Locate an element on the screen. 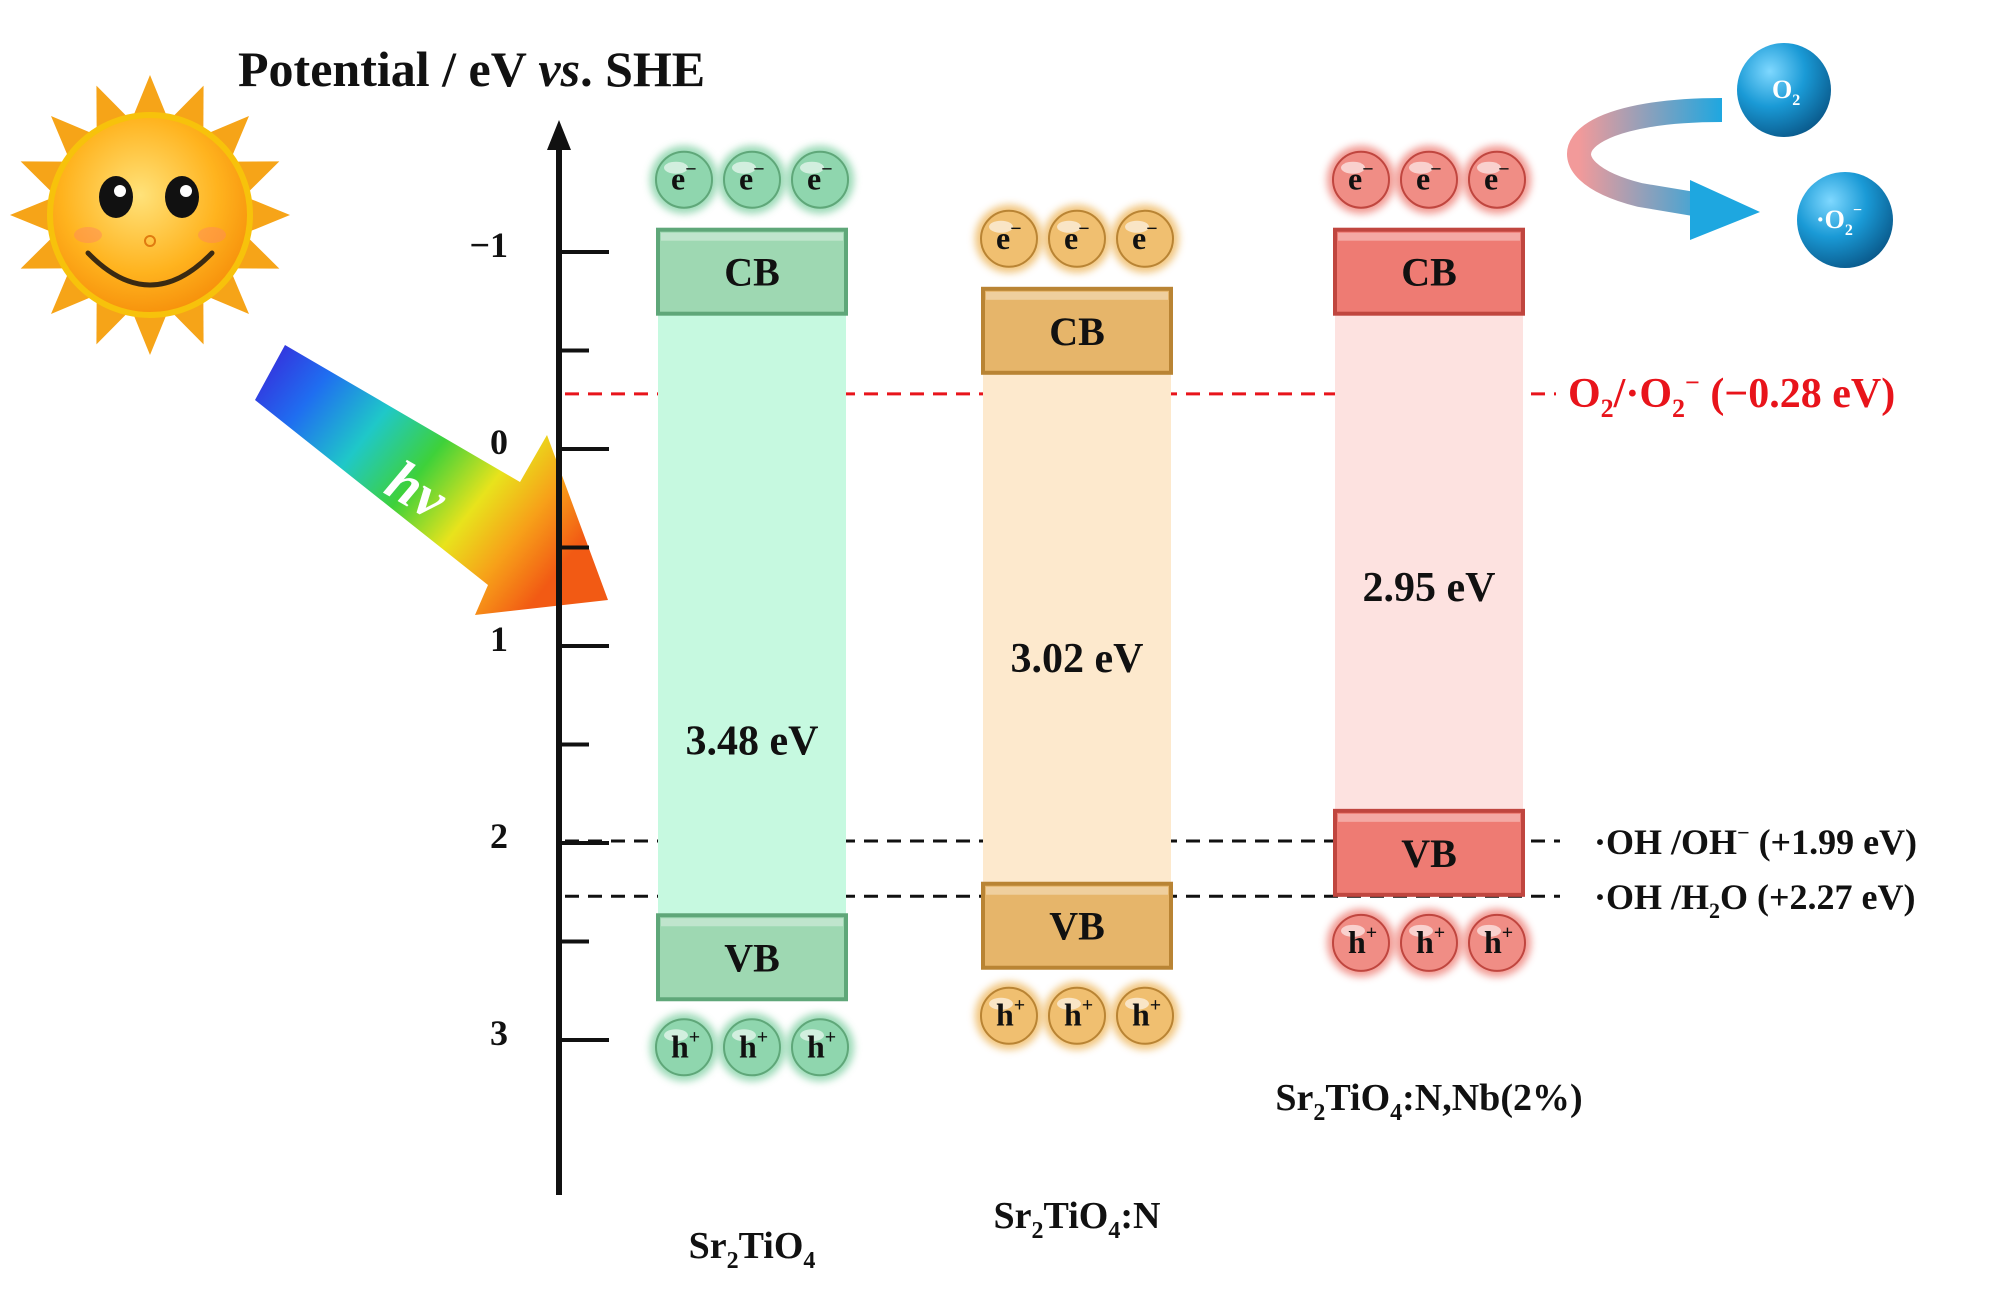  axis-tick-label: 2 is located at coordinates (499, 836).